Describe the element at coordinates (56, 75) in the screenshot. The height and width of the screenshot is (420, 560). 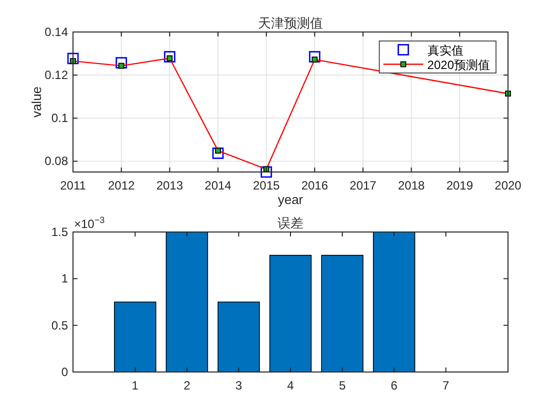
I see `y-tick-label: 0.12` at that location.